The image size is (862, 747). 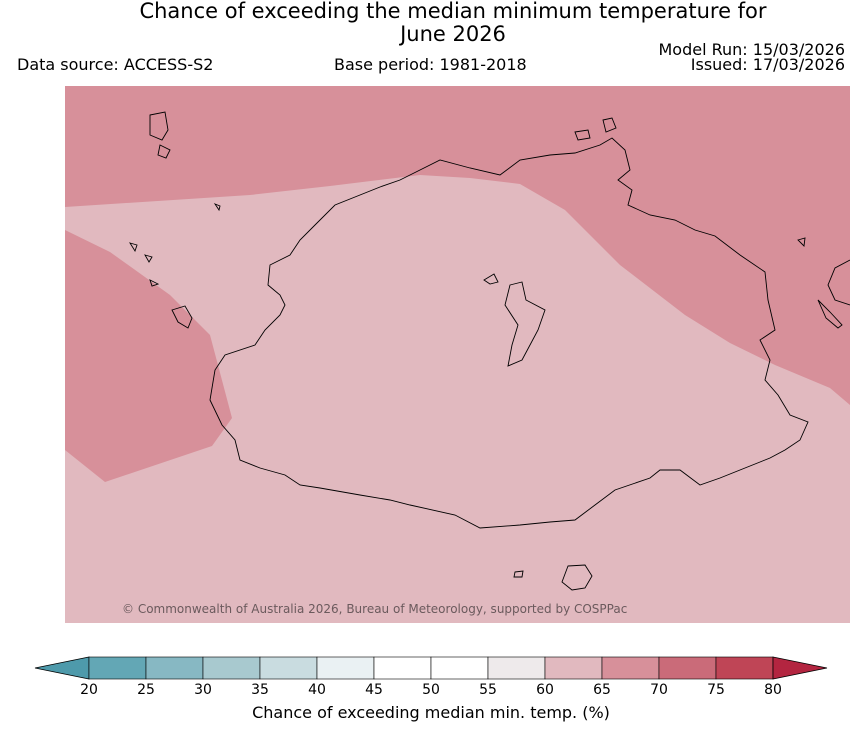 What do you see at coordinates (115, 64) in the screenshot?
I see `data-source-label: Data source: ACCESS-S2` at bounding box center [115, 64].